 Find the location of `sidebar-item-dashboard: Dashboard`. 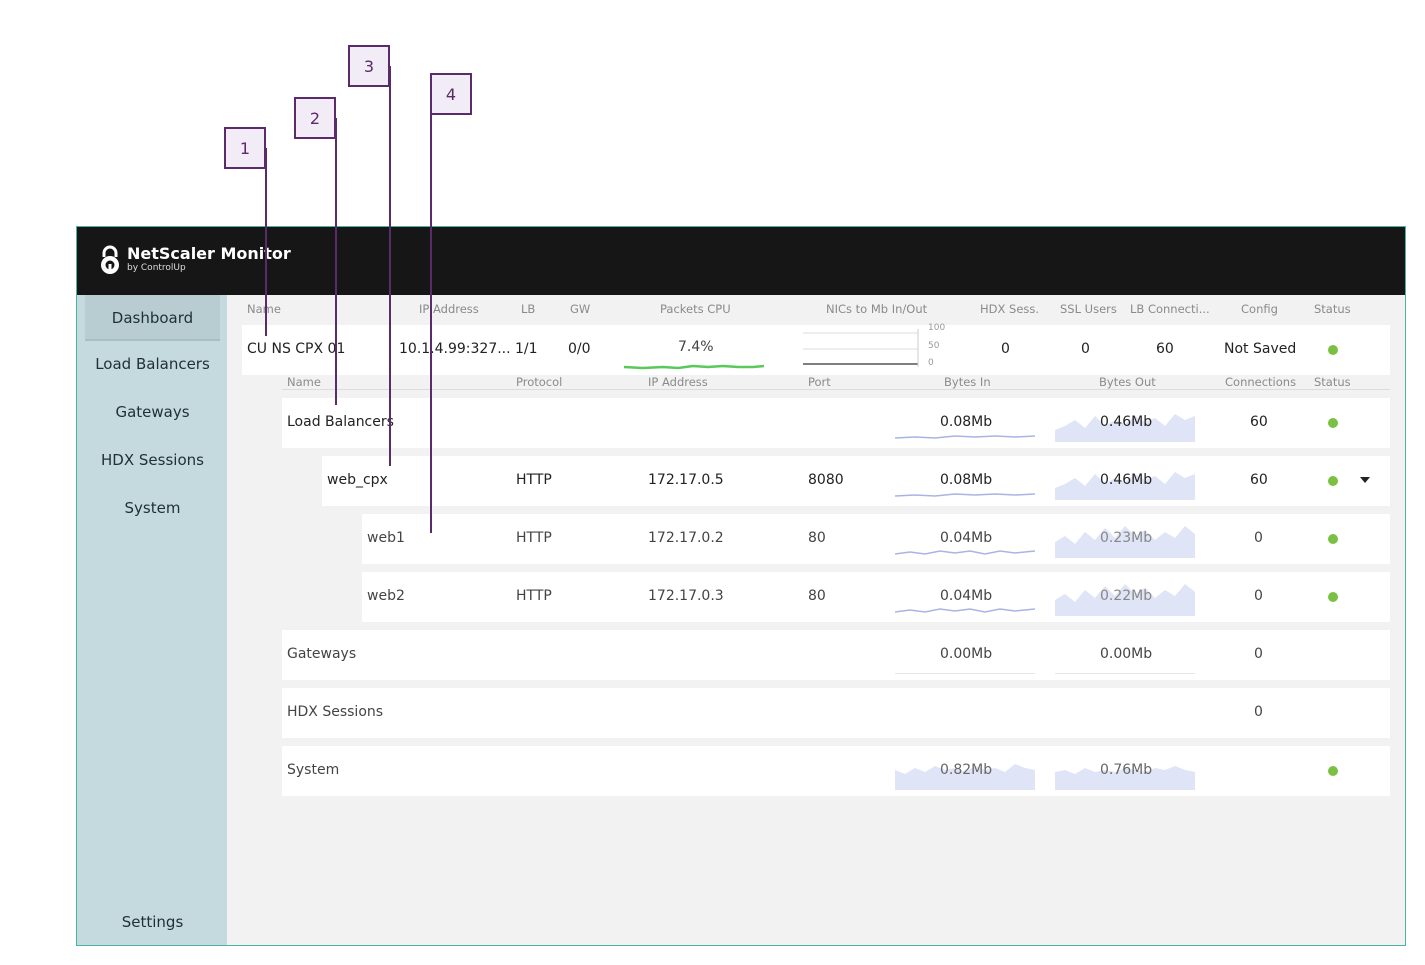

sidebar-item-dashboard: Dashboard is located at coordinates (152, 318).